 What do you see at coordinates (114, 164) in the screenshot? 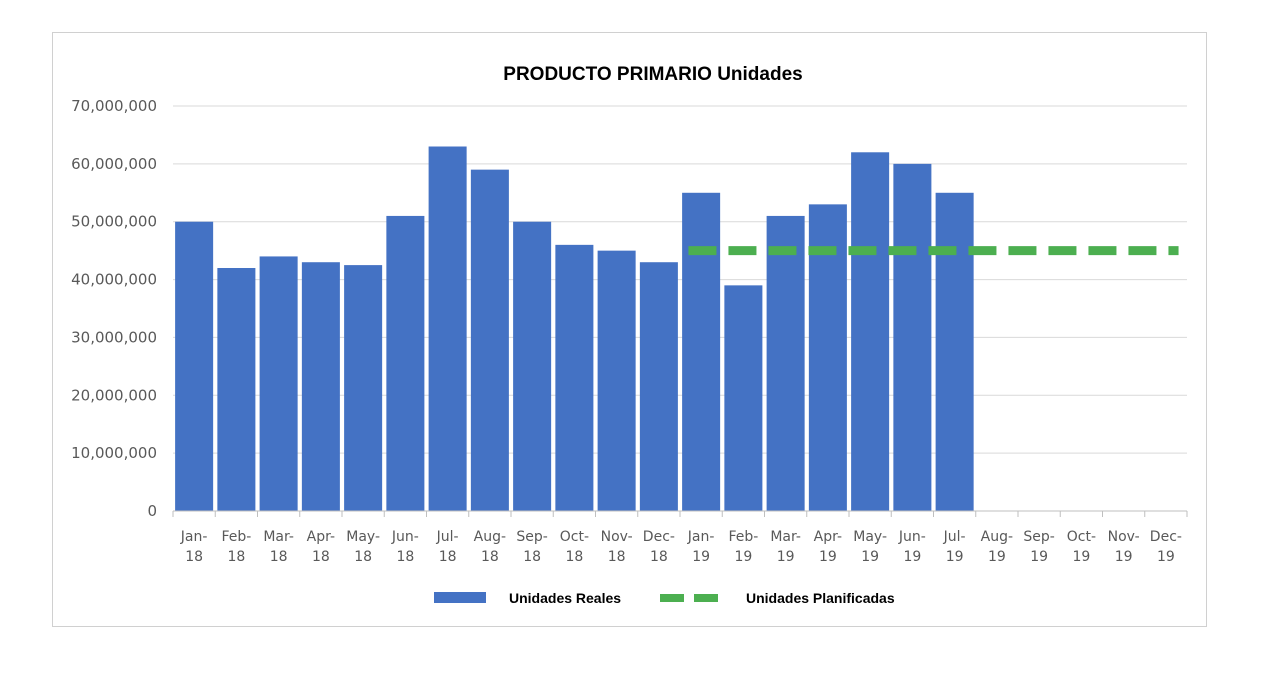
I see `y-tick-label: 60,000,000` at bounding box center [114, 164].